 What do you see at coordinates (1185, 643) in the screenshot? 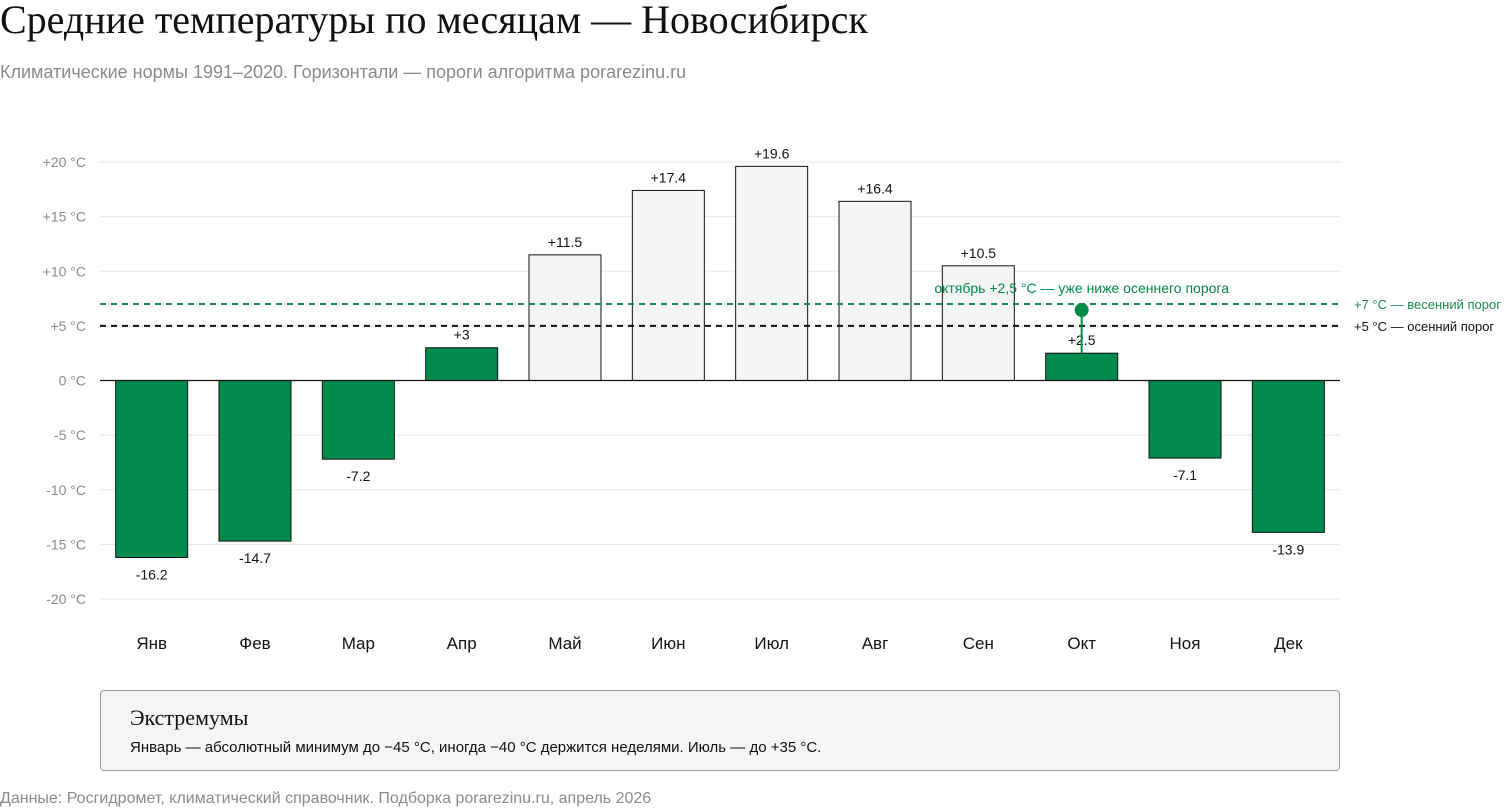
I see `x-tick-label: Ноя` at bounding box center [1185, 643].